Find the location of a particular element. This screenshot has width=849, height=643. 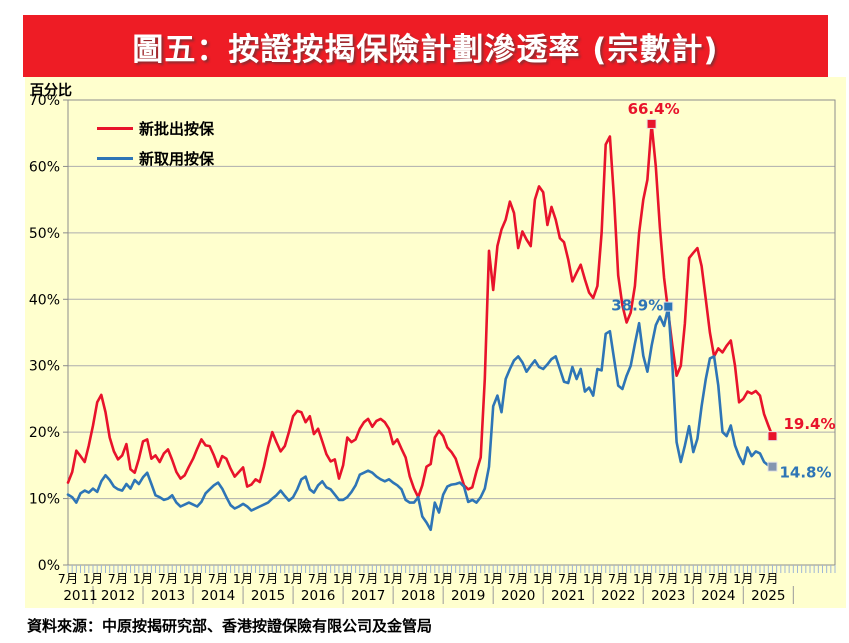

drawn-line-label: 新取用按保 is located at coordinates (177, 159).